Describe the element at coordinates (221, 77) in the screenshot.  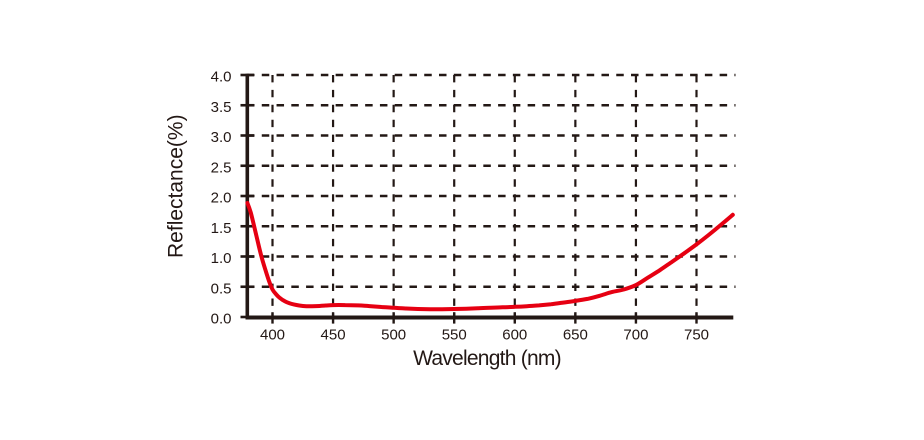
I see `svg-text: 4.0` at that location.